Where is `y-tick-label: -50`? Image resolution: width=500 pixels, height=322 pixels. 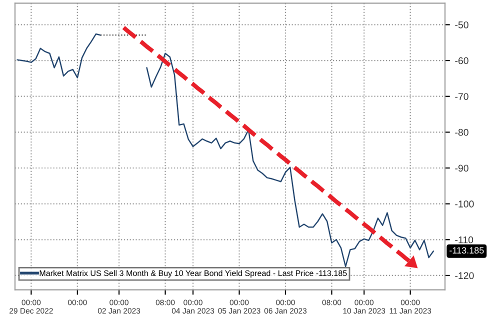 y-tick-label: -50 is located at coordinates (461, 24).